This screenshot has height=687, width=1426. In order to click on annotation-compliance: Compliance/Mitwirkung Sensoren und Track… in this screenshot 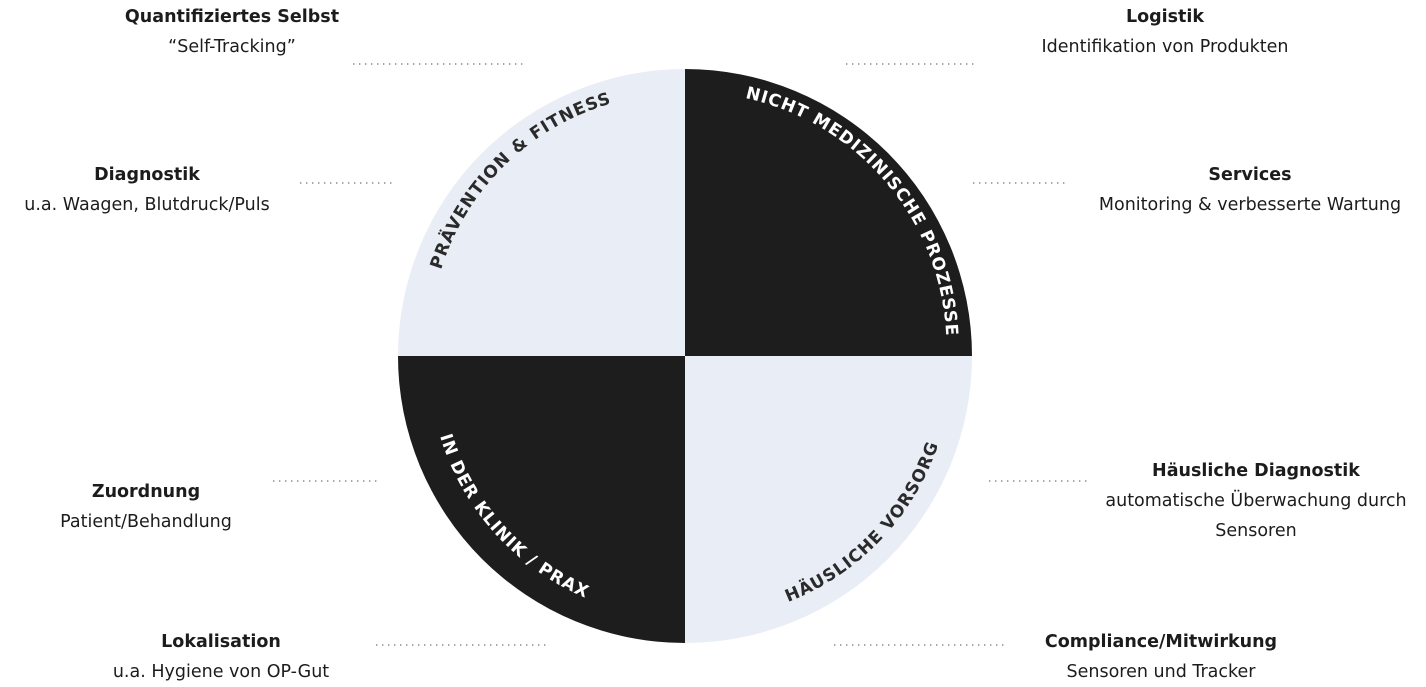, I will do `click(1161, 657)`.